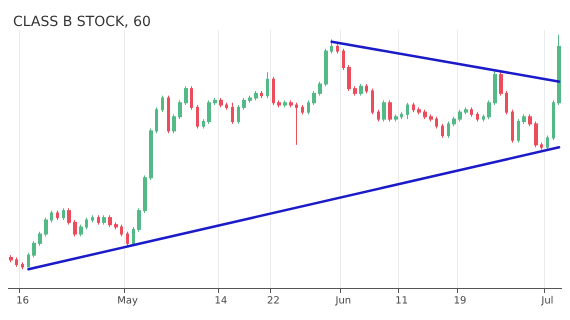  What do you see at coordinates (460, 301) in the screenshot?
I see `x-tick-label: 19` at bounding box center [460, 301].